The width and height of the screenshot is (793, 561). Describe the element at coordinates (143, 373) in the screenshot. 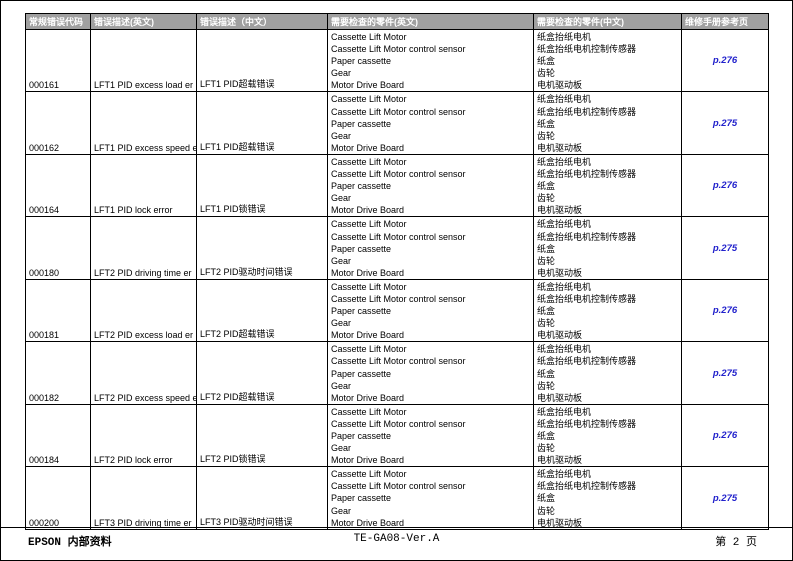

I see `error-desc-en-cell: LFT2 PID excess speed e` at that location.